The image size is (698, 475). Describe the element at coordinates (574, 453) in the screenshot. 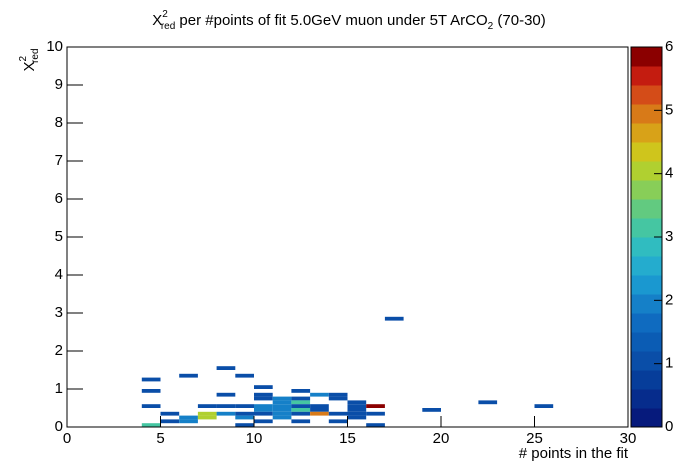

I see `x-axis-label: # points in the fit` at that location.